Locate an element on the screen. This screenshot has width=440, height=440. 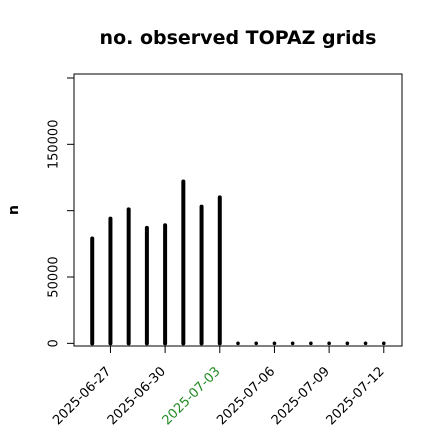
x-tick-label: 2025-07-12 is located at coordinates (356, 396).